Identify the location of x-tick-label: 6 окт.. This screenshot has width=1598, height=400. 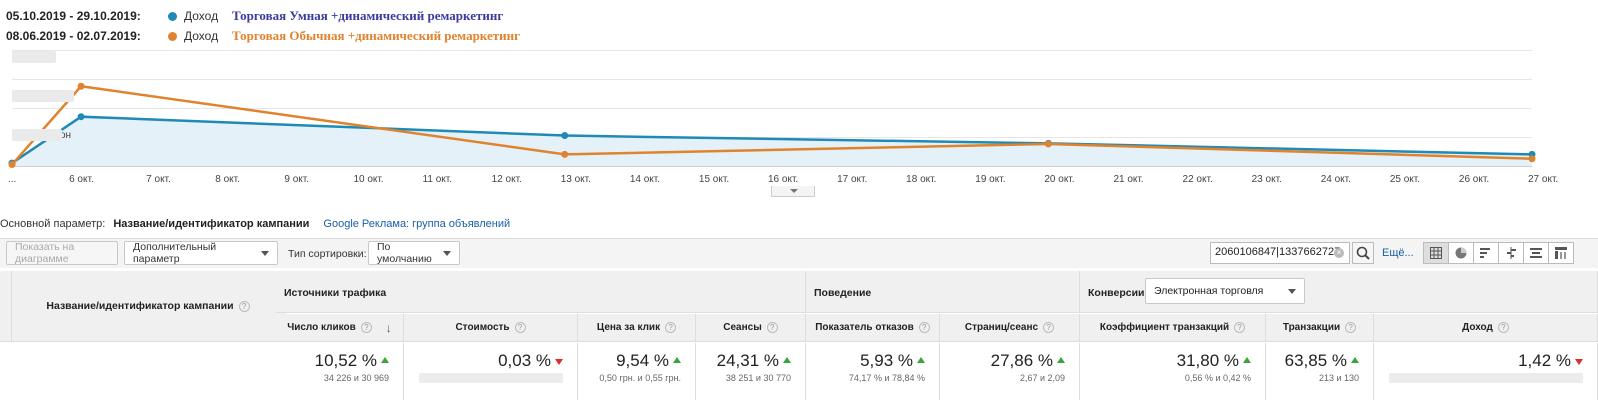
(81, 179).